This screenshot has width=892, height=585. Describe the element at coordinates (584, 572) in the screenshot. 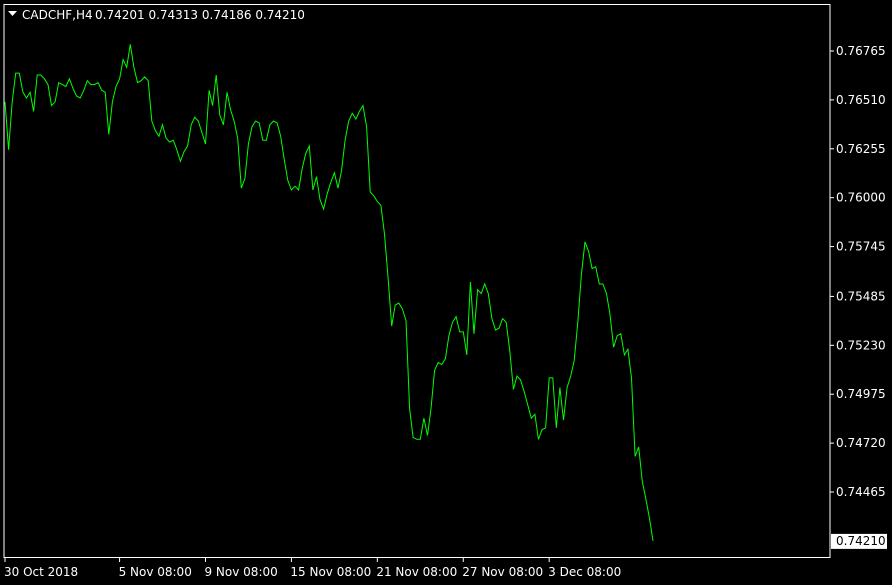

I see `x-tick-label: 3 Dec 08:00` at that location.